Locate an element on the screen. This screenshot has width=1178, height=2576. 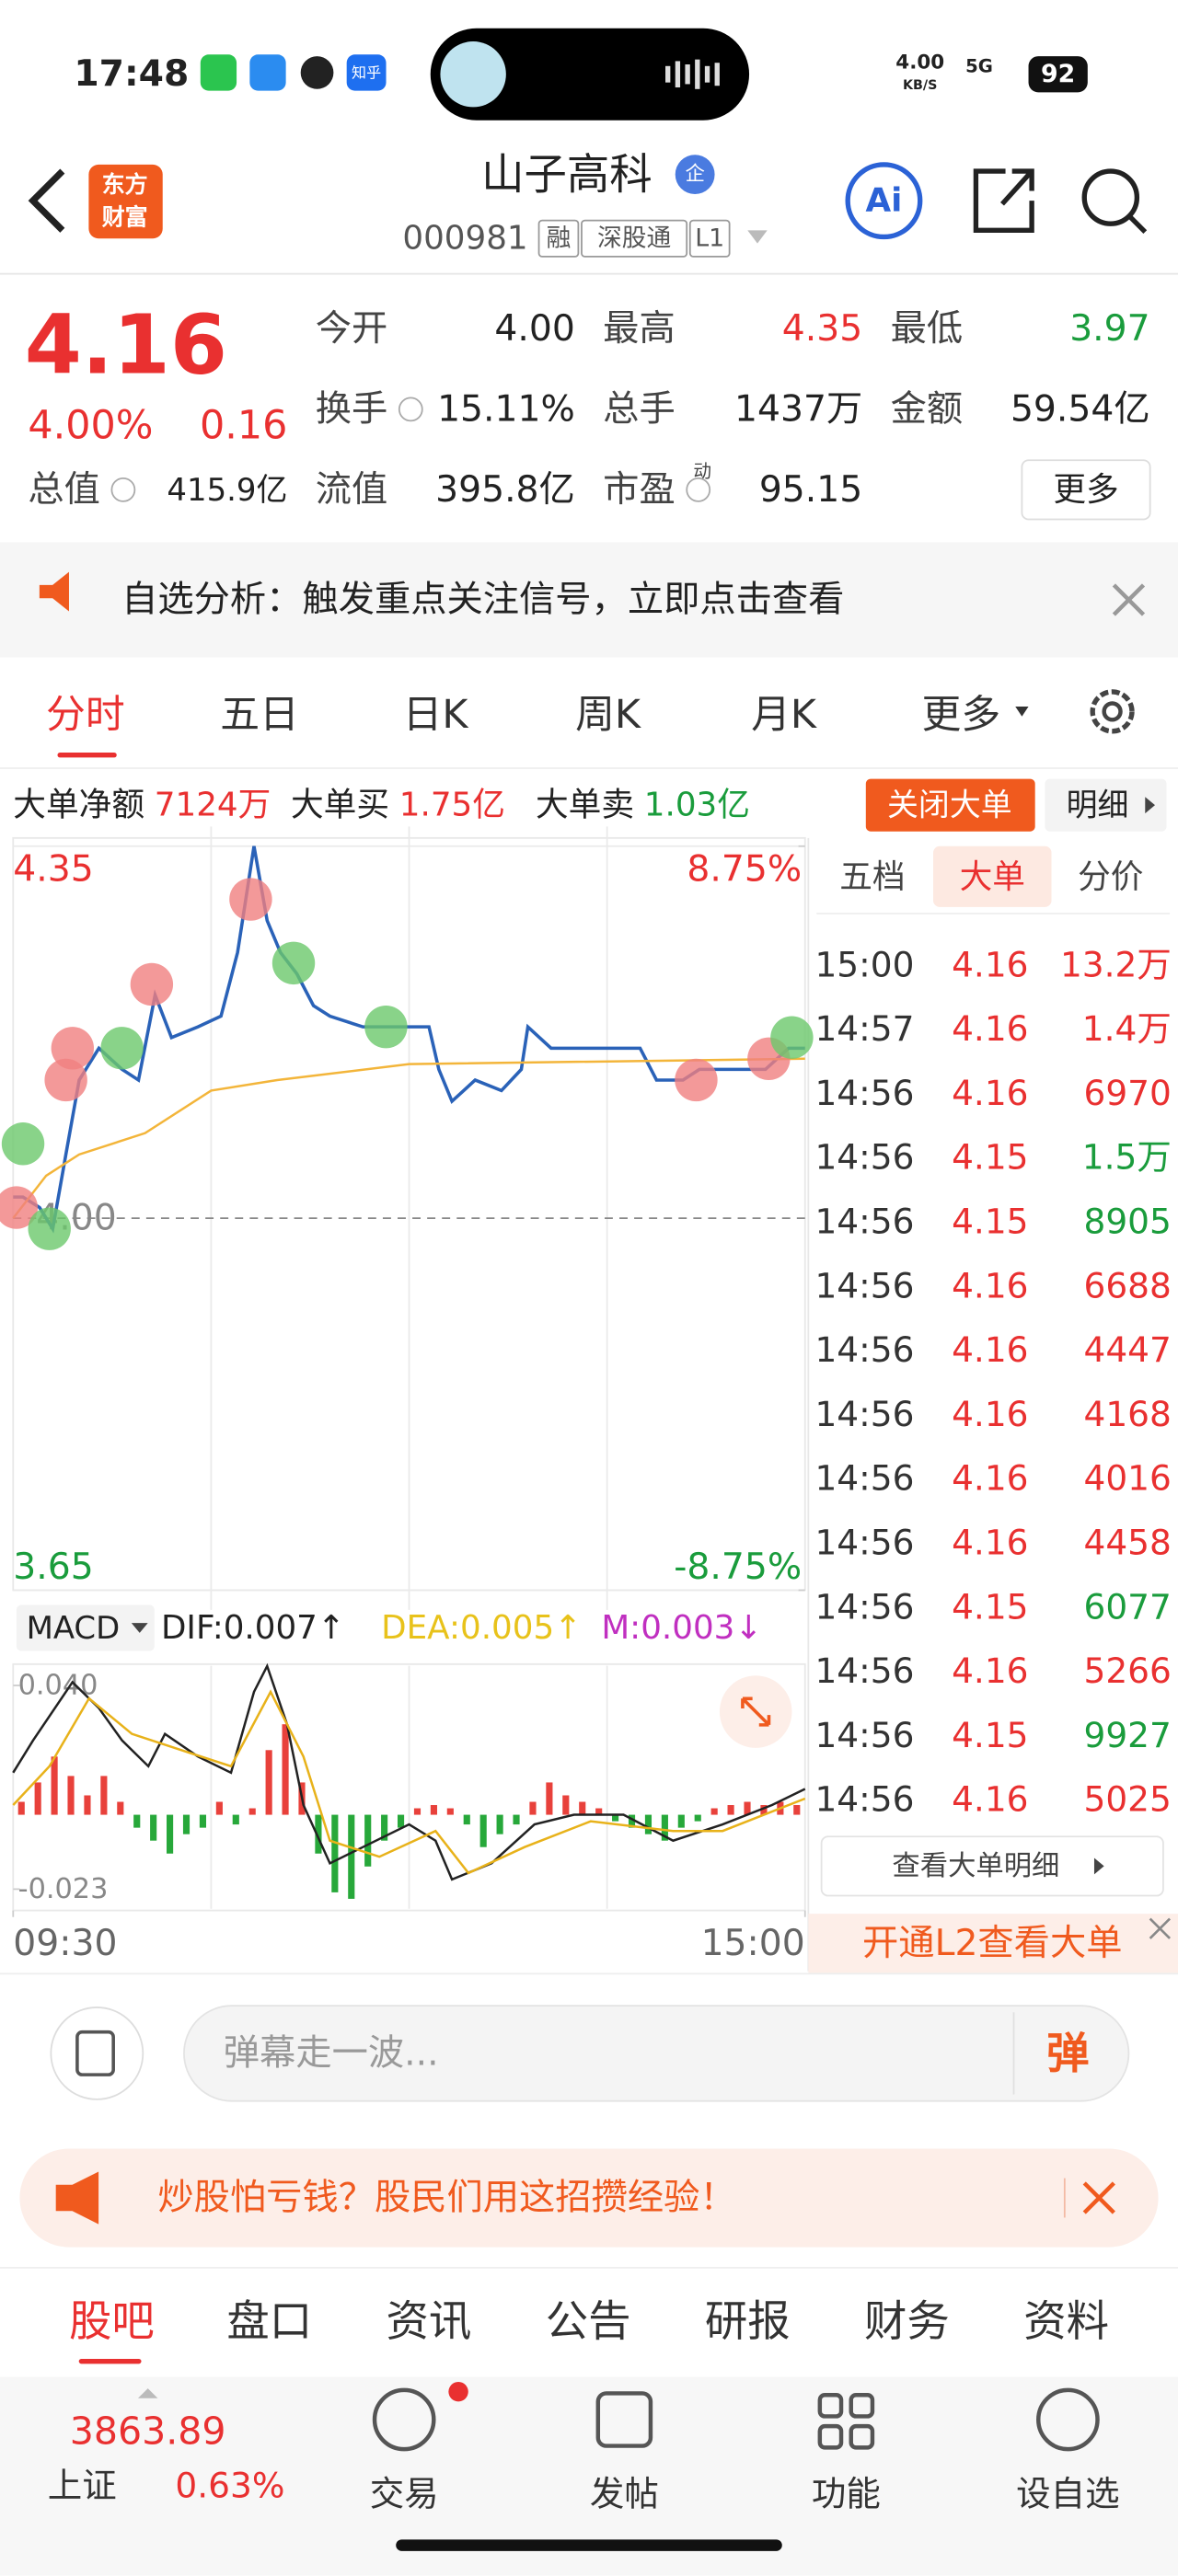
bottom-tab: 股吧 is located at coordinates (112, 2321).